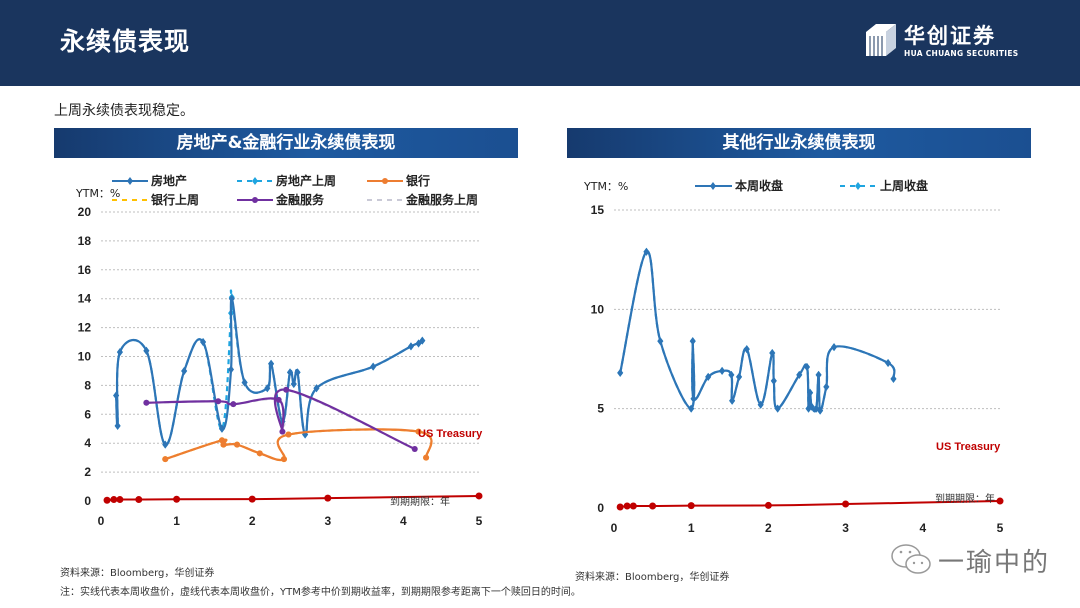 The height and width of the screenshot is (608, 1080). I want to click on right-x-axis-ticks: 0 1 2 3 4 5, so click(807, 528).